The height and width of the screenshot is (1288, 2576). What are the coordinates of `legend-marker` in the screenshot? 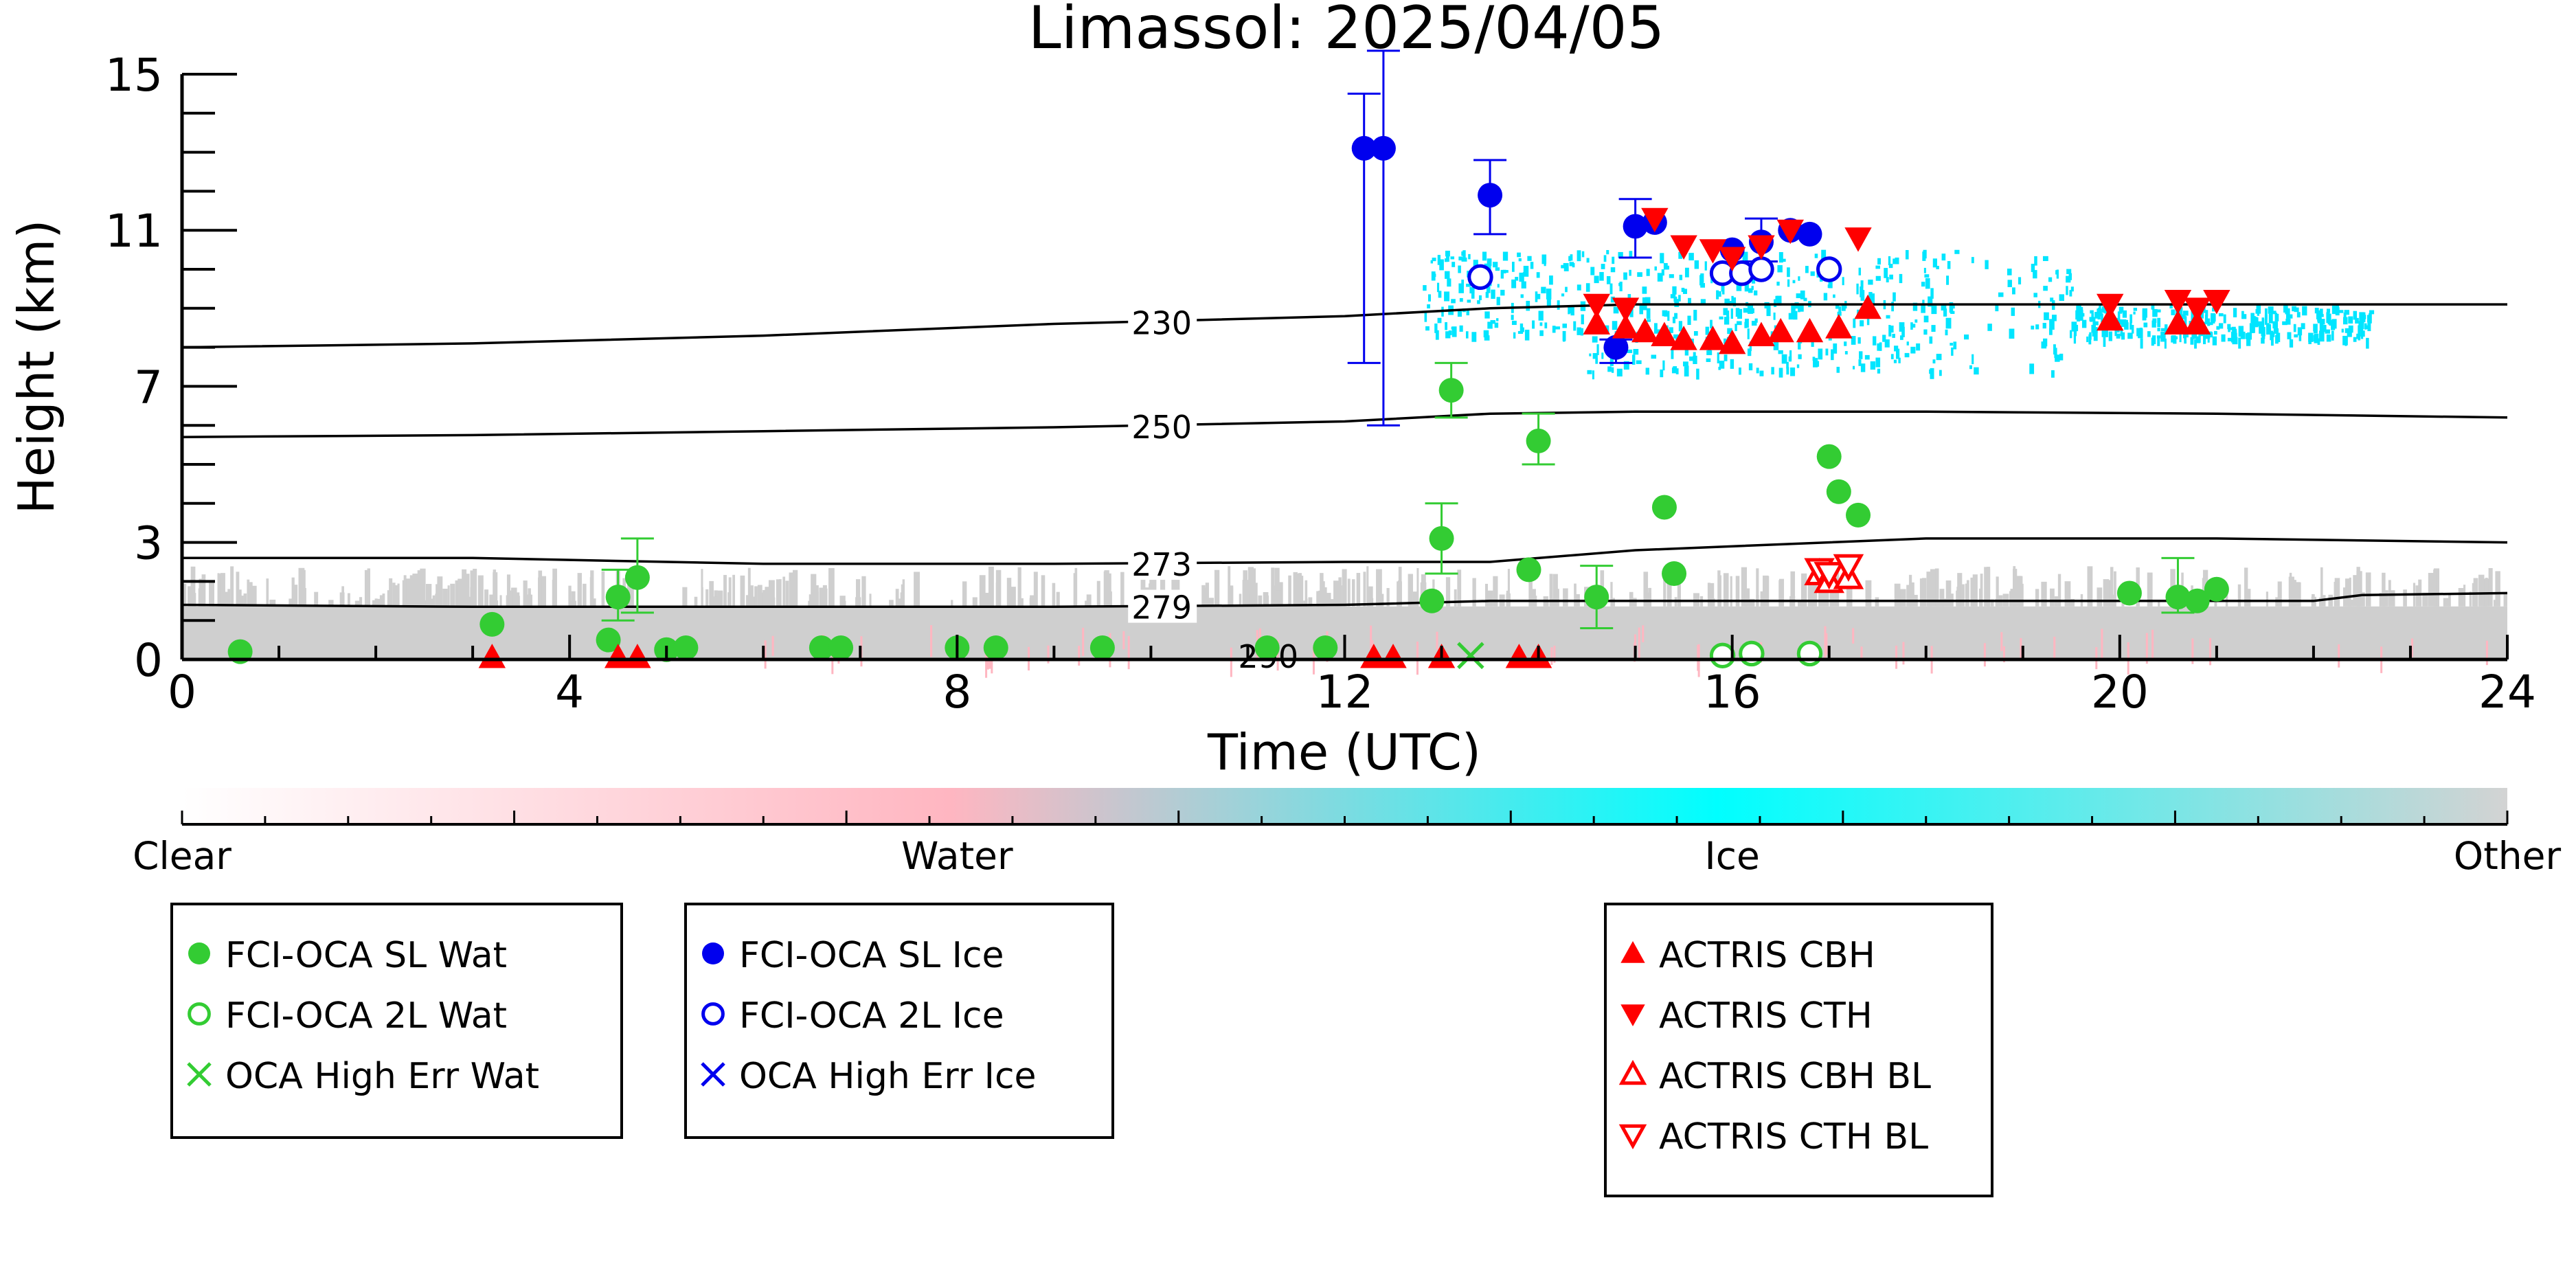 It's located at (199, 1014).